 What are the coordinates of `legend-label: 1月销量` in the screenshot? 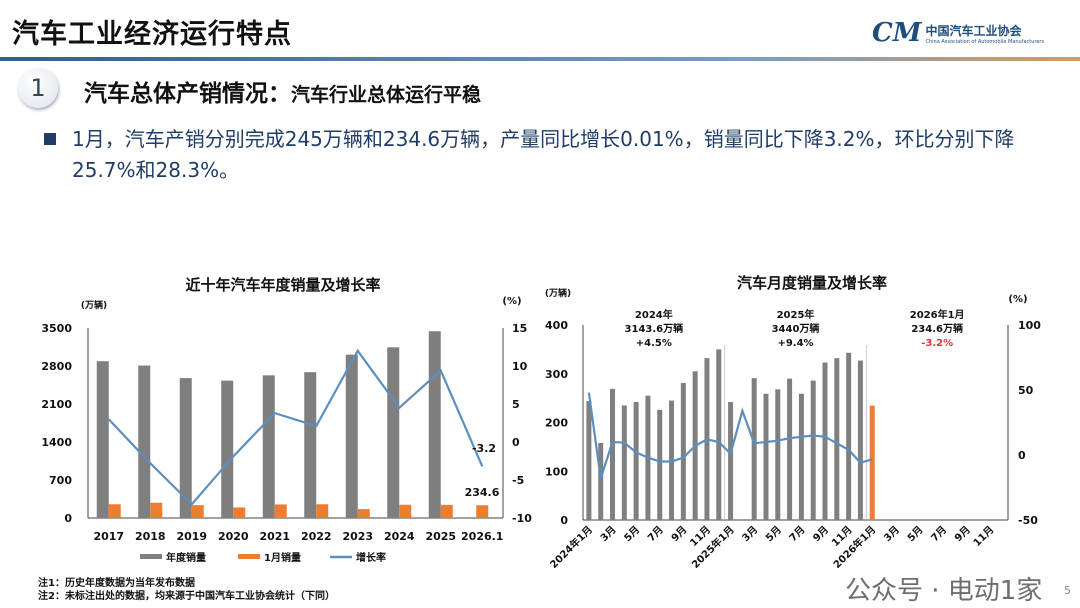 It's located at (282, 557).